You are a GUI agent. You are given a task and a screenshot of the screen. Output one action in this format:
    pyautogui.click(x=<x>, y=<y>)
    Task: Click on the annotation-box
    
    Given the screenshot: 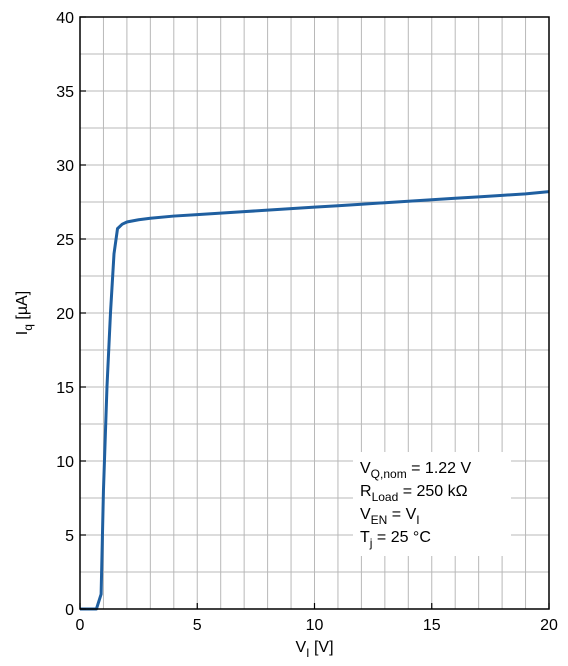 What is the action you would take?
    pyautogui.click(x=432, y=504)
    